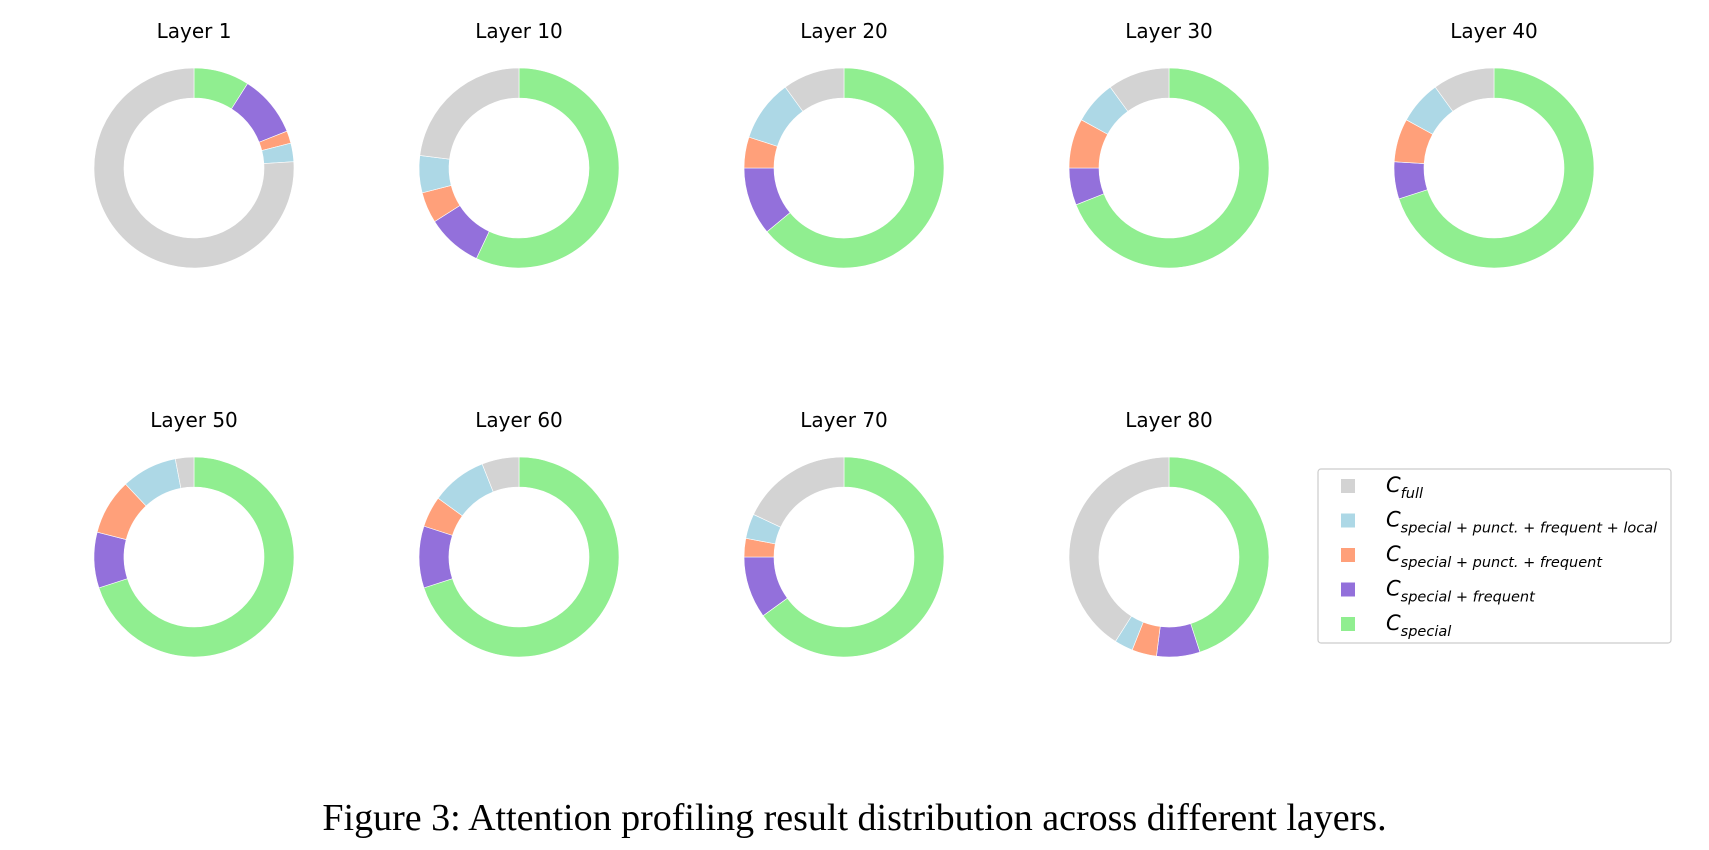 The height and width of the screenshot is (850, 1709). I want to click on panel-title: Layer 70, so click(844, 420).